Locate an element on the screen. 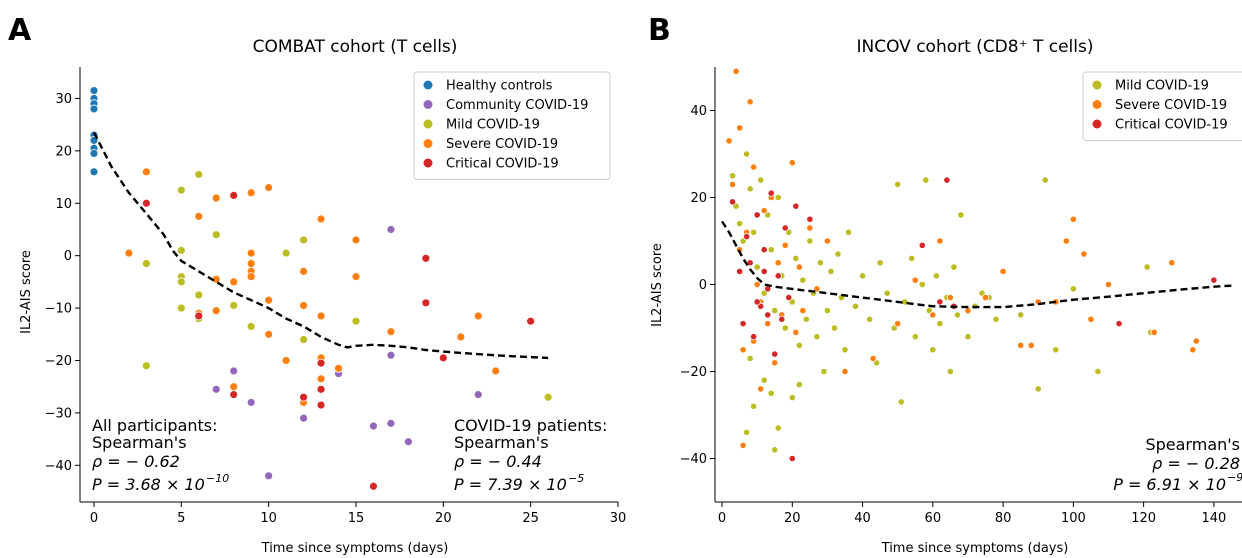  x-tick-label: 10 is located at coordinates (268, 518).